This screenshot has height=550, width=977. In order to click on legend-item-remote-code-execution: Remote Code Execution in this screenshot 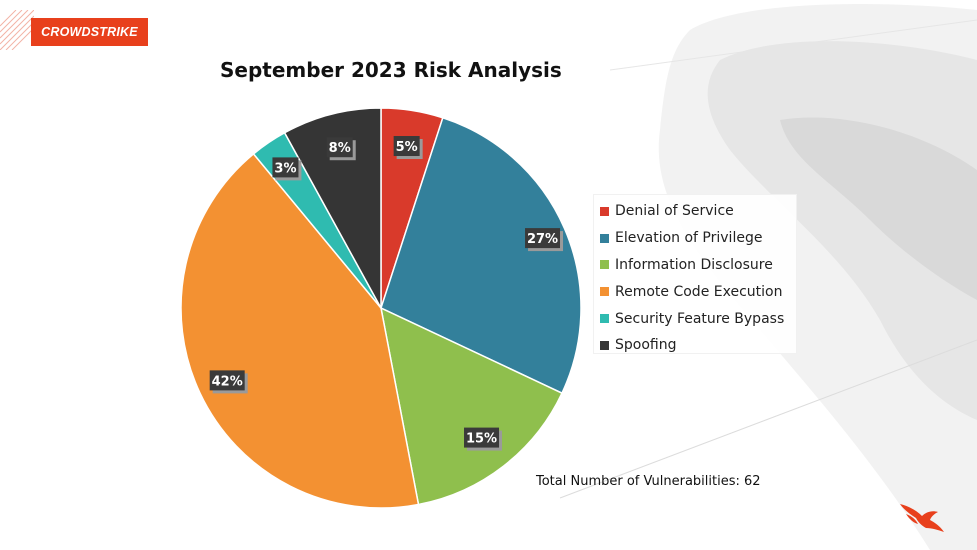, I will do `click(695, 291)`.